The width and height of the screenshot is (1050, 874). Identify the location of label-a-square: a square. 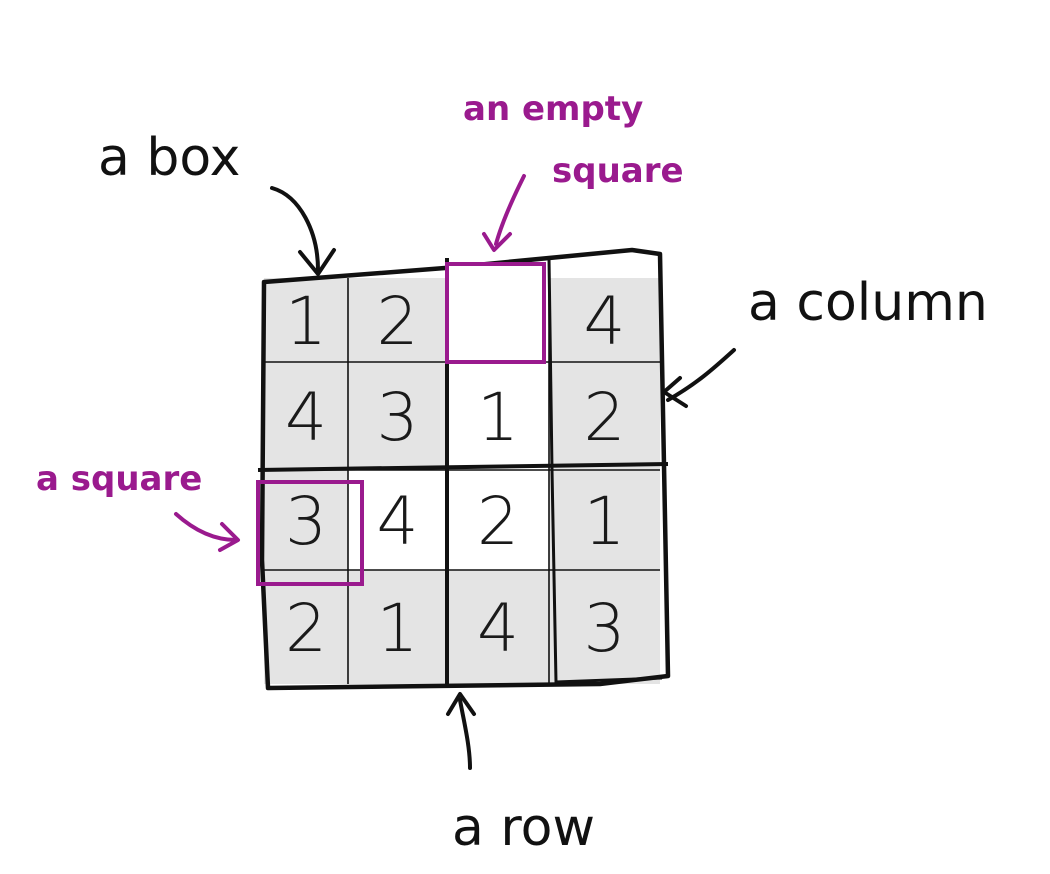
(119, 479).